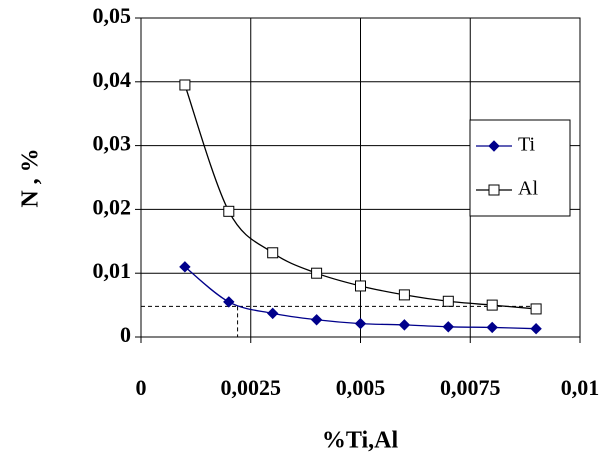 Image resolution: width=608 pixels, height=460 pixels. What do you see at coordinates (31, 177) in the screenshot?
I see `y-axis-label: N , %` at bounding box center [31, 177].